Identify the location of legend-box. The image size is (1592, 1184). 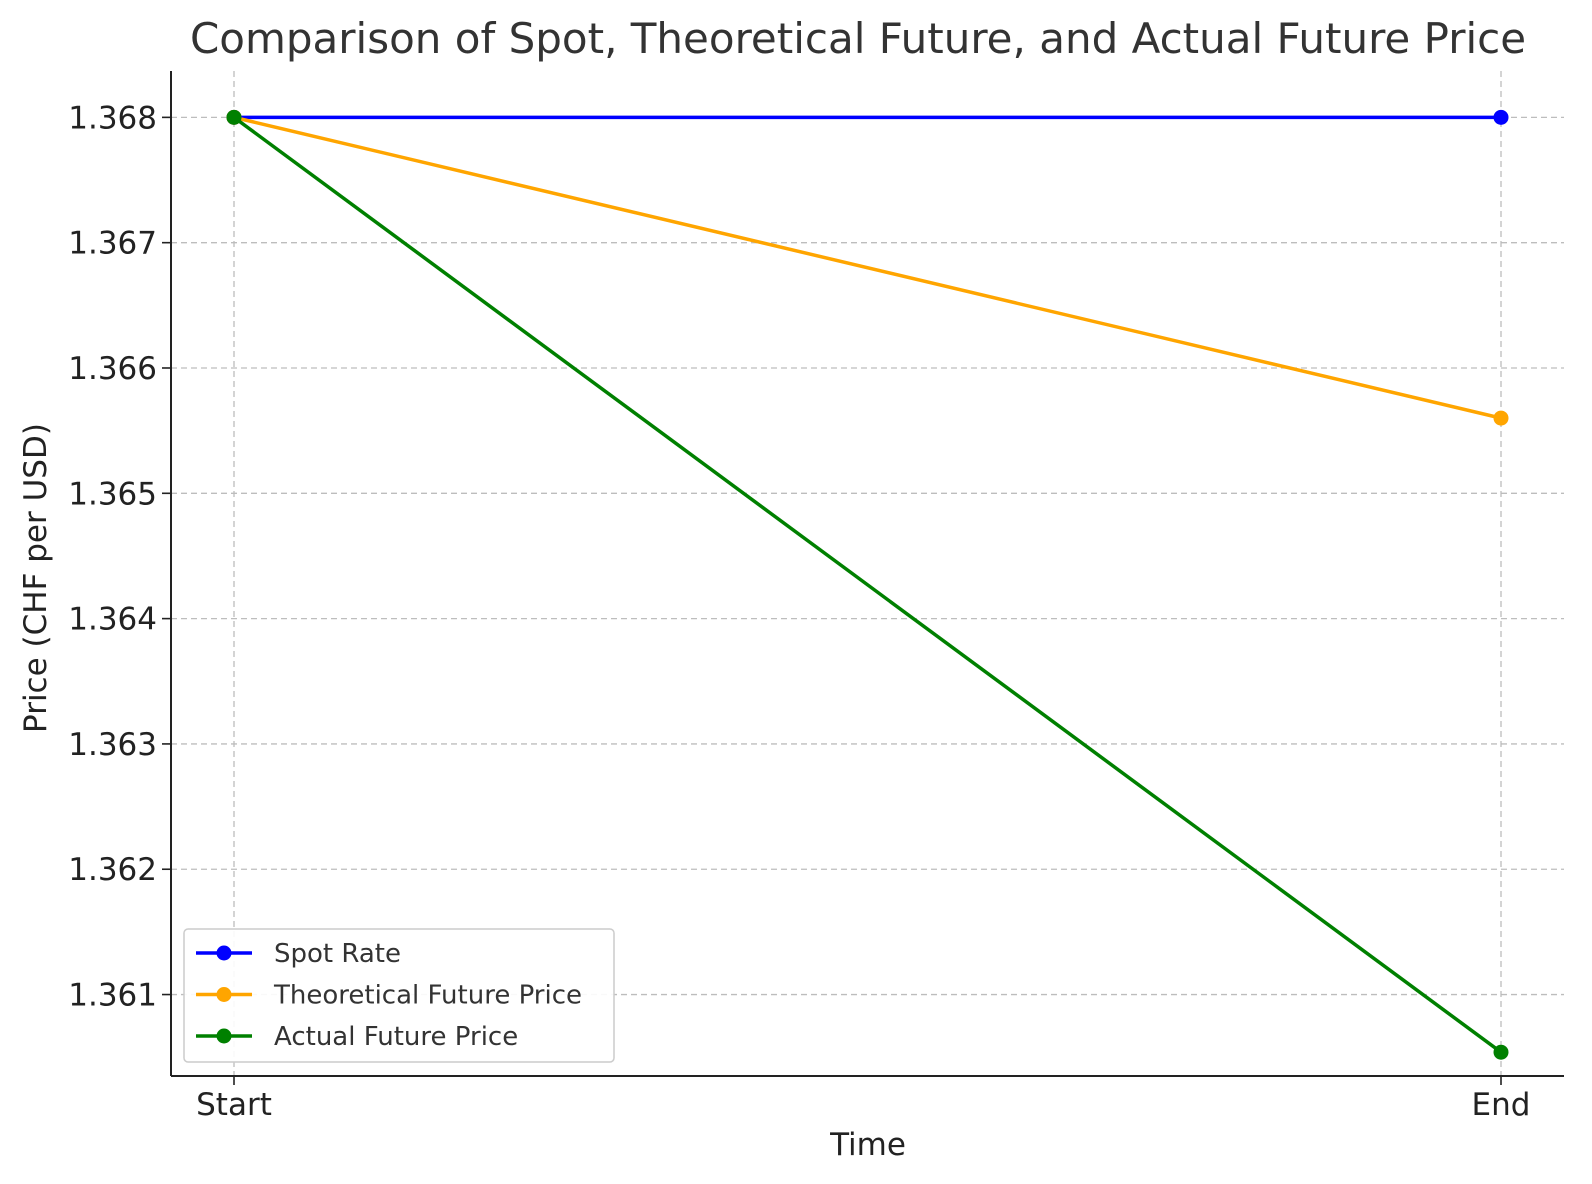
(399, 995).